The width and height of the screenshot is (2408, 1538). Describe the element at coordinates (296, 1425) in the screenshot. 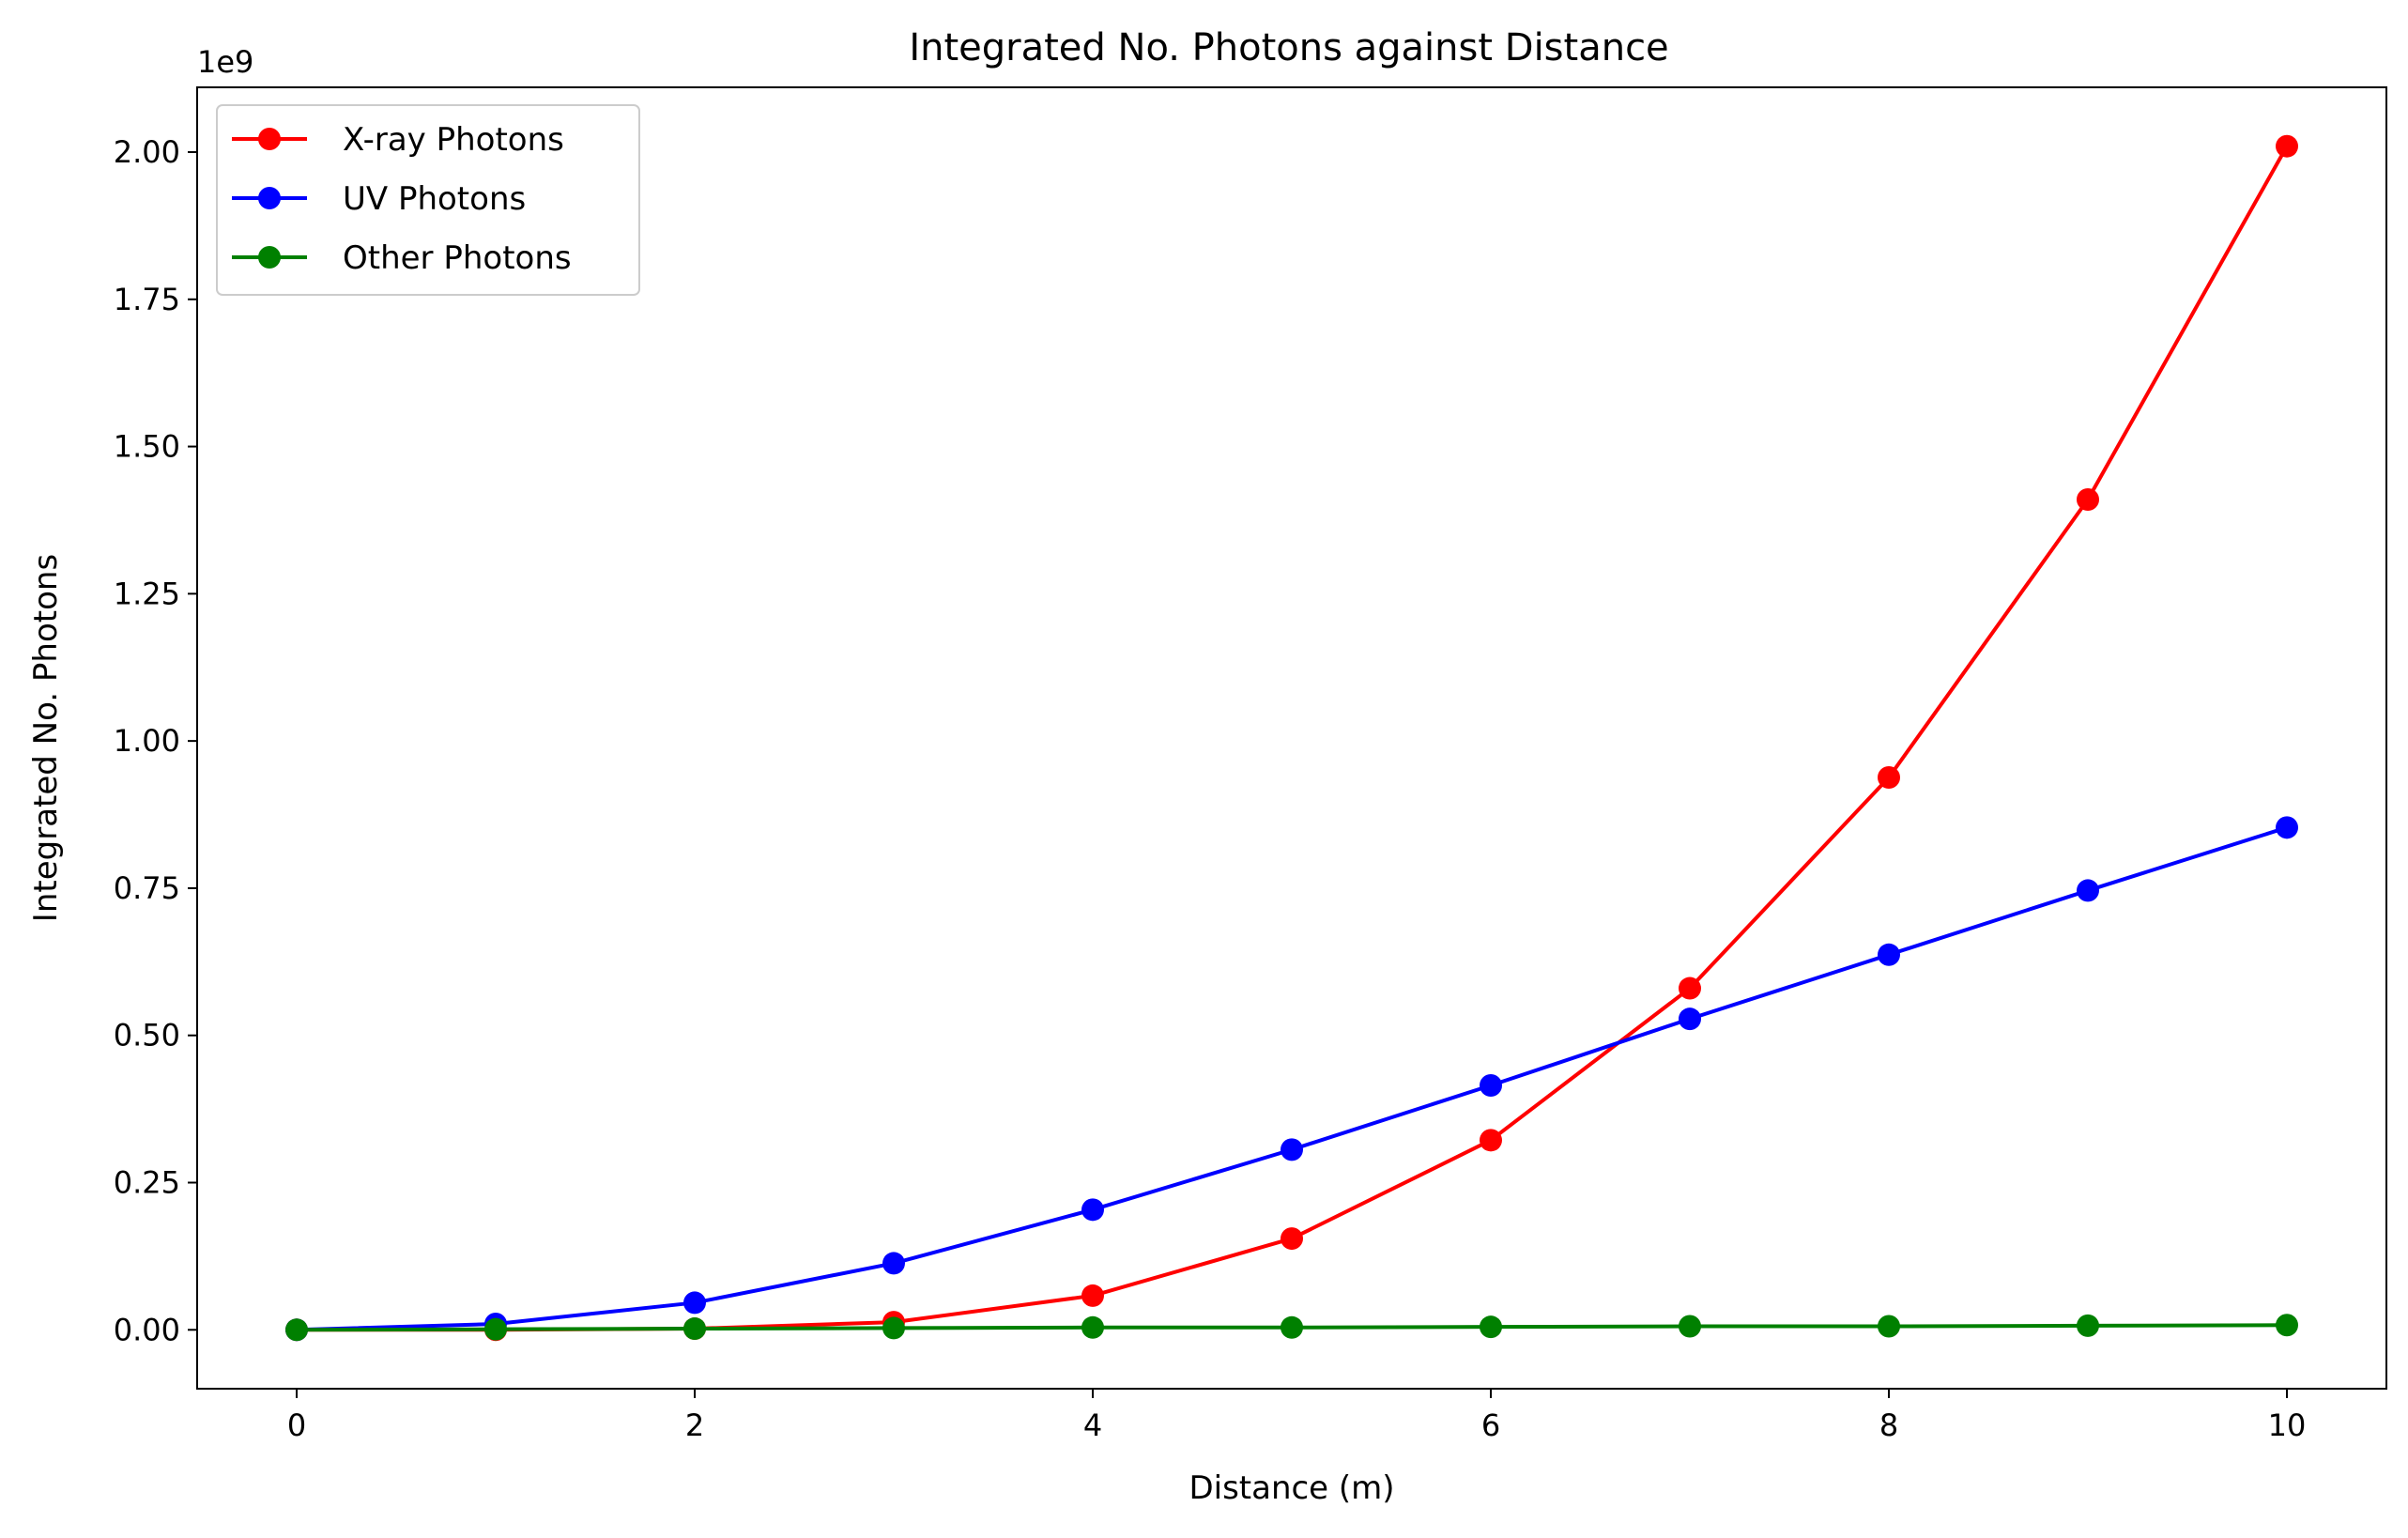

I see `x-tick-label: 0` at that location.